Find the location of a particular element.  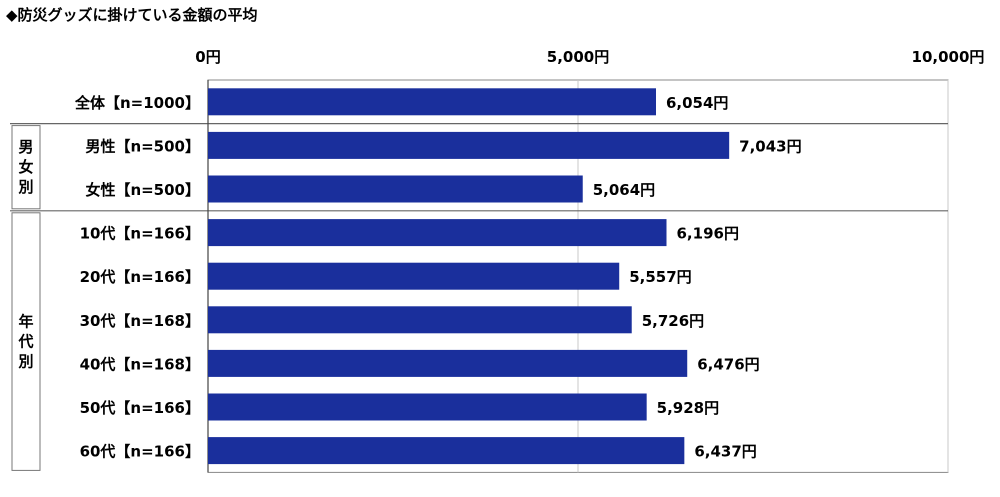

value-label: 6,196円 is located at coordinates (708, 234).